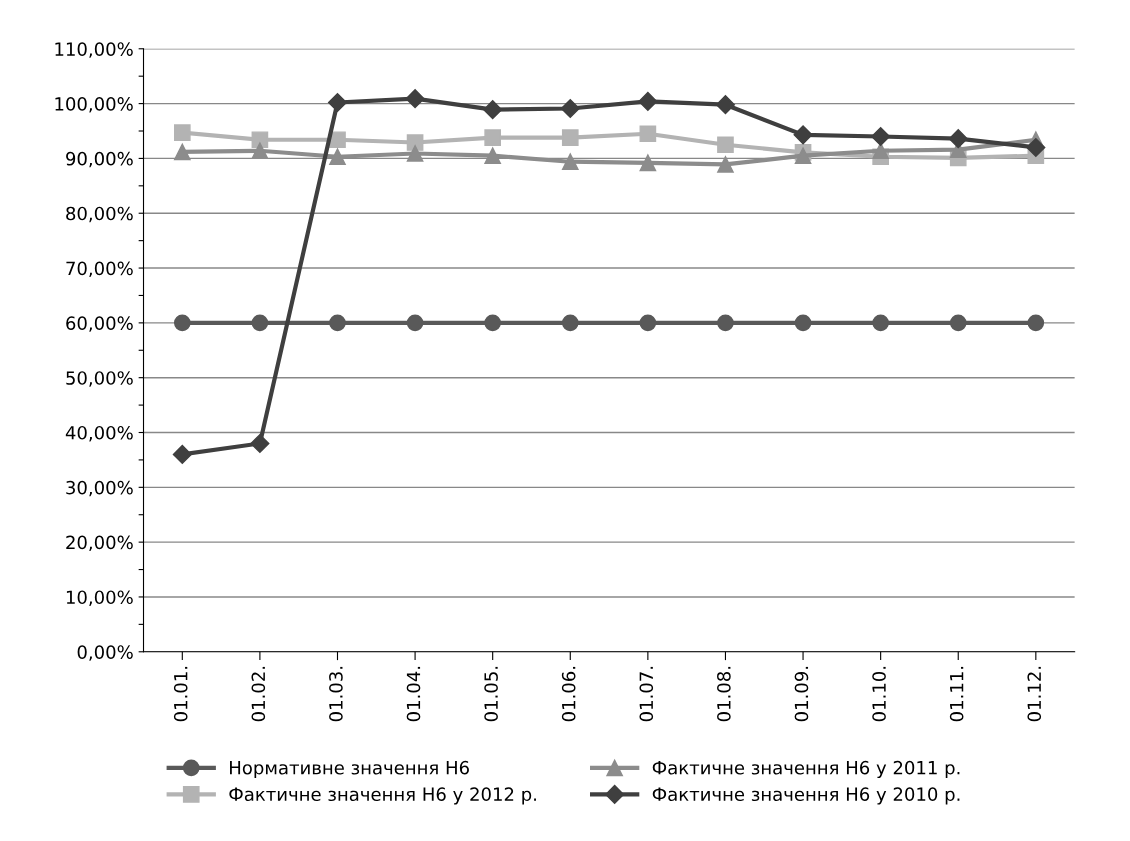 This screenshot has height=841, width=1130. I want to click on y-tick-label: 30,00%, so click(99, 488).